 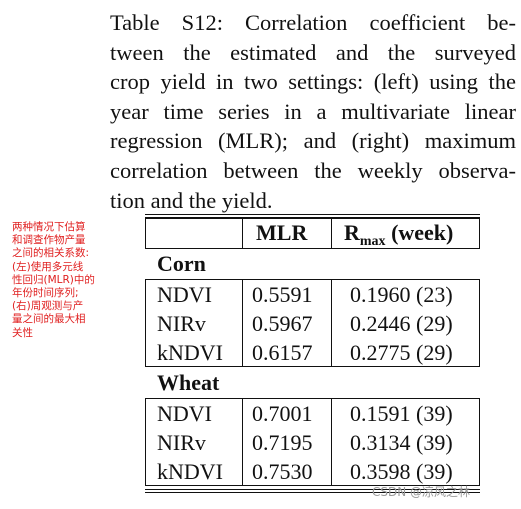 I want to click on caption-line: regression (MLR); and (right) maximum, so click(x=313, y=141).